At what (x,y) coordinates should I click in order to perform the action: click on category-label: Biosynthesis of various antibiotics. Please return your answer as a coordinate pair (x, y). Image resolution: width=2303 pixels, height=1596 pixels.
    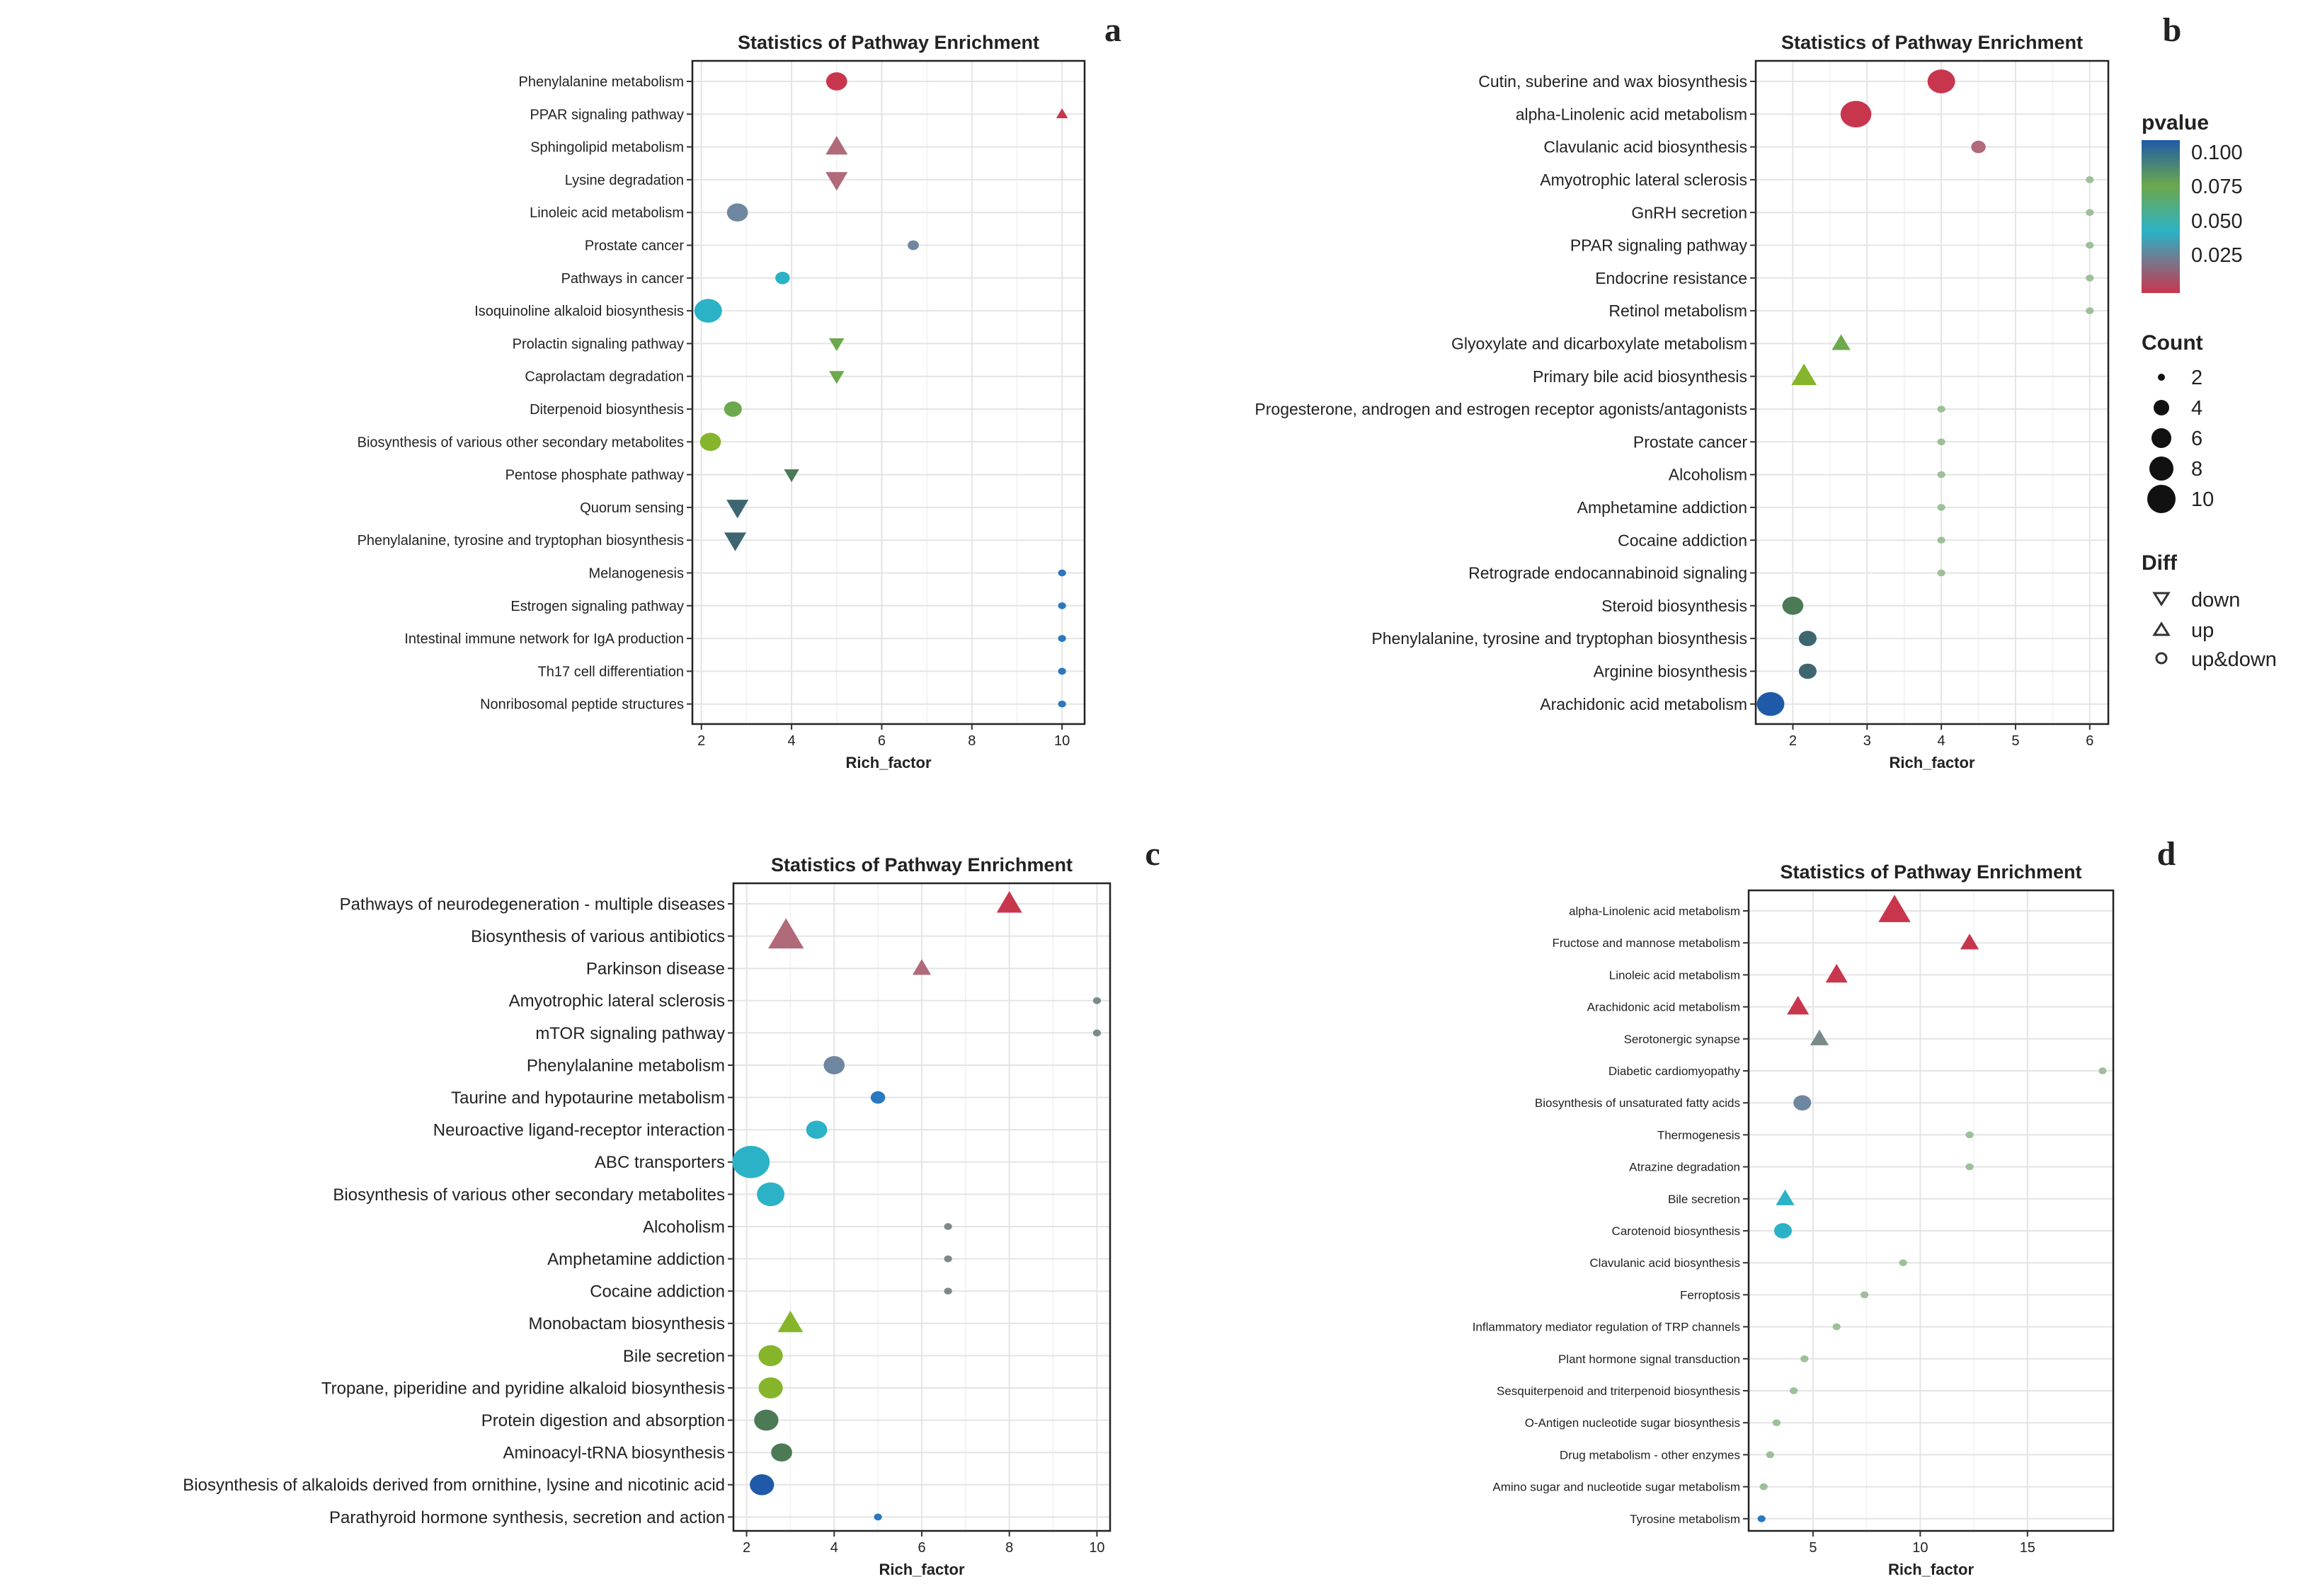
    Looking at the image, I should click on (598, 936).